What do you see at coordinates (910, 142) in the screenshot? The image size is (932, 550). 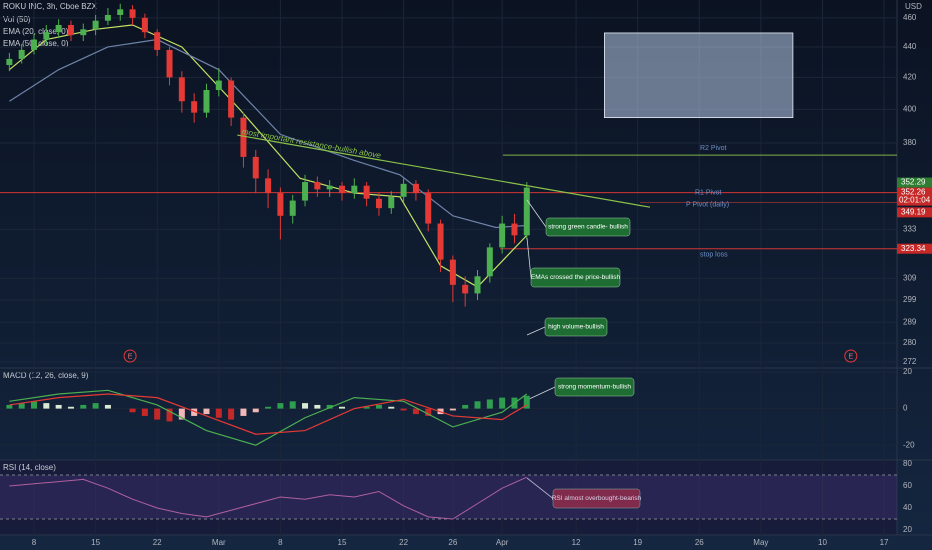 I see `y-tick-label: 380` at bounding box center [910, 142].